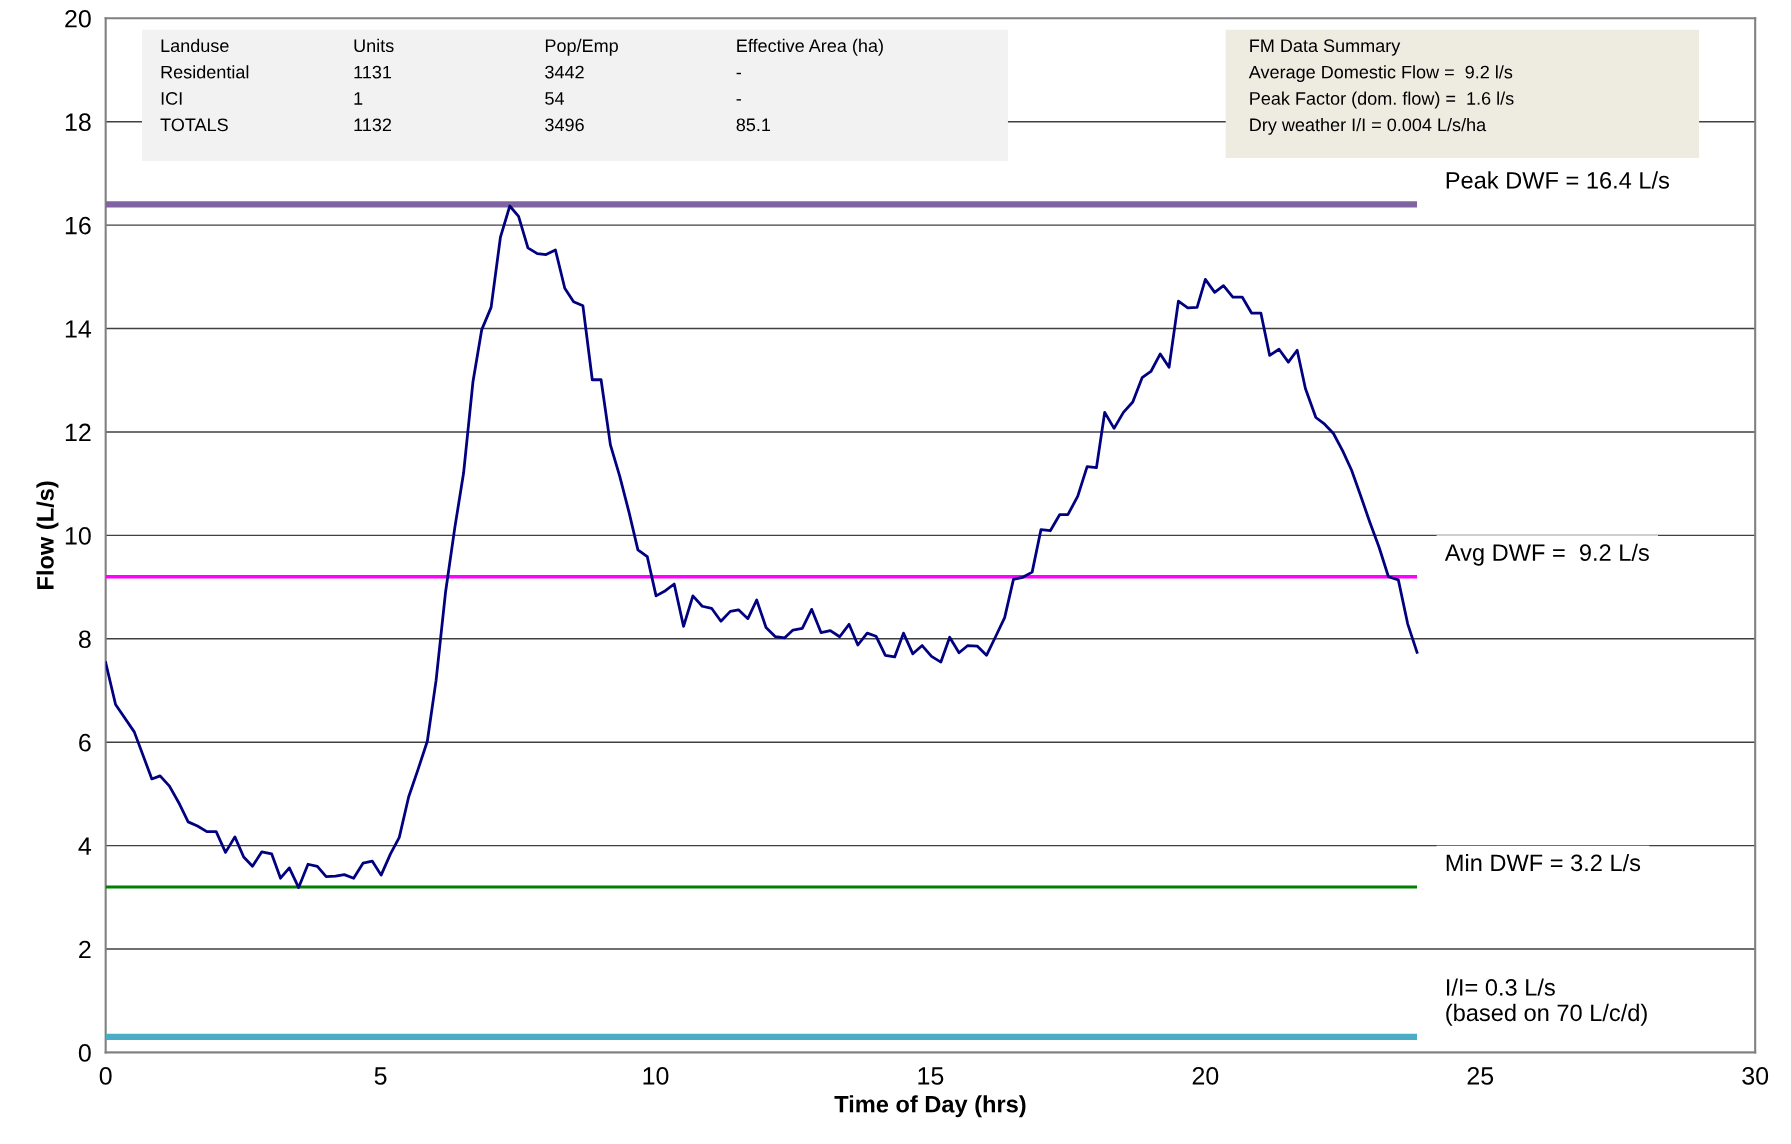  What do you see at coordinates (1543, 862) in the screenshot?
I see `ref-line-label: Min DWF = 3.2 L/s` at bounding box center [1543, 862].